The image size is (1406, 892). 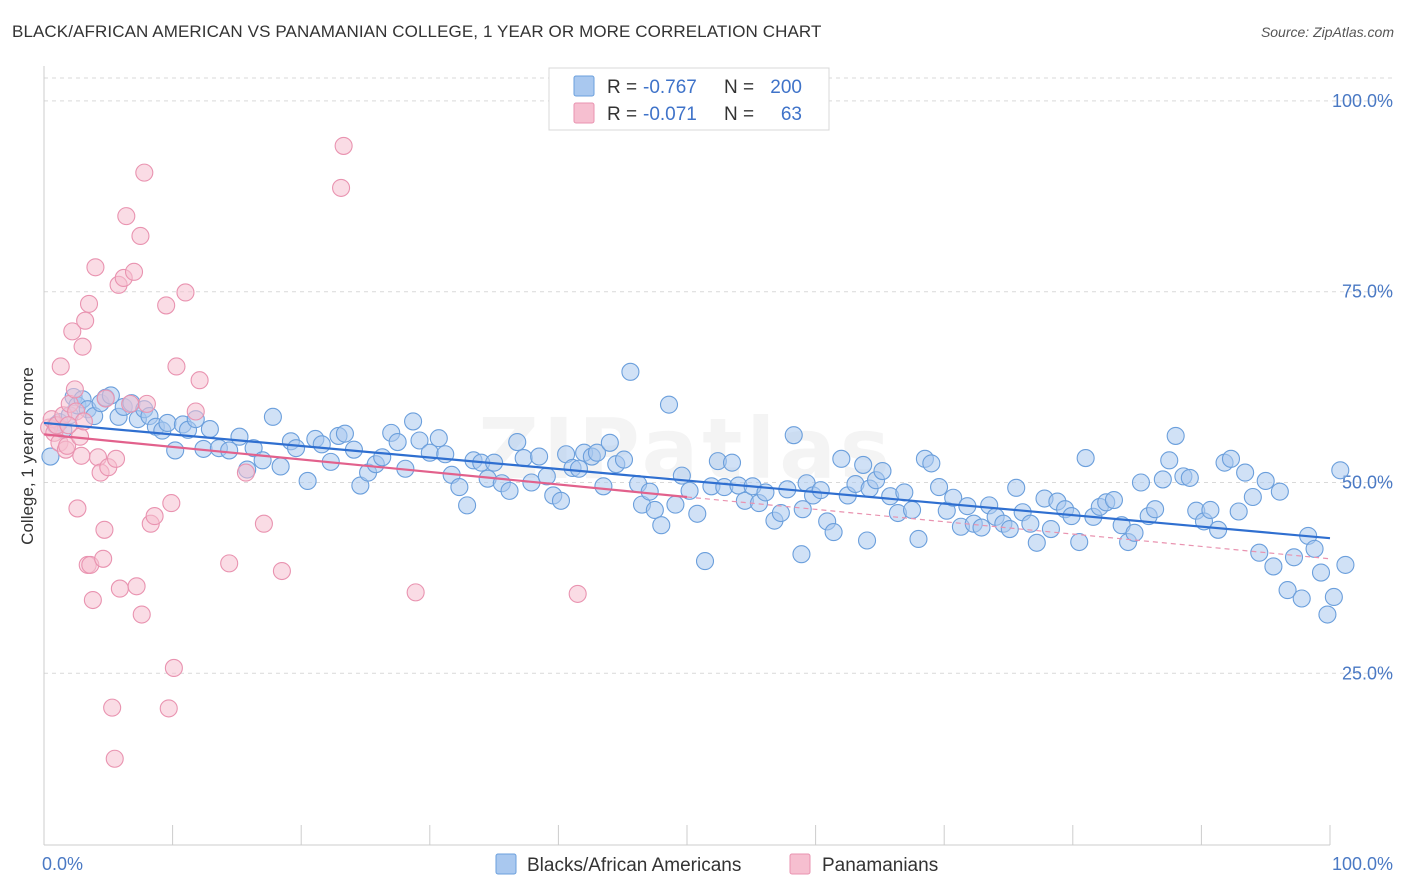 What do you see at coordinates (791, 114) in the screenshot?
I see `legend-n-value-2: 63` at bounding box center [791, 114].